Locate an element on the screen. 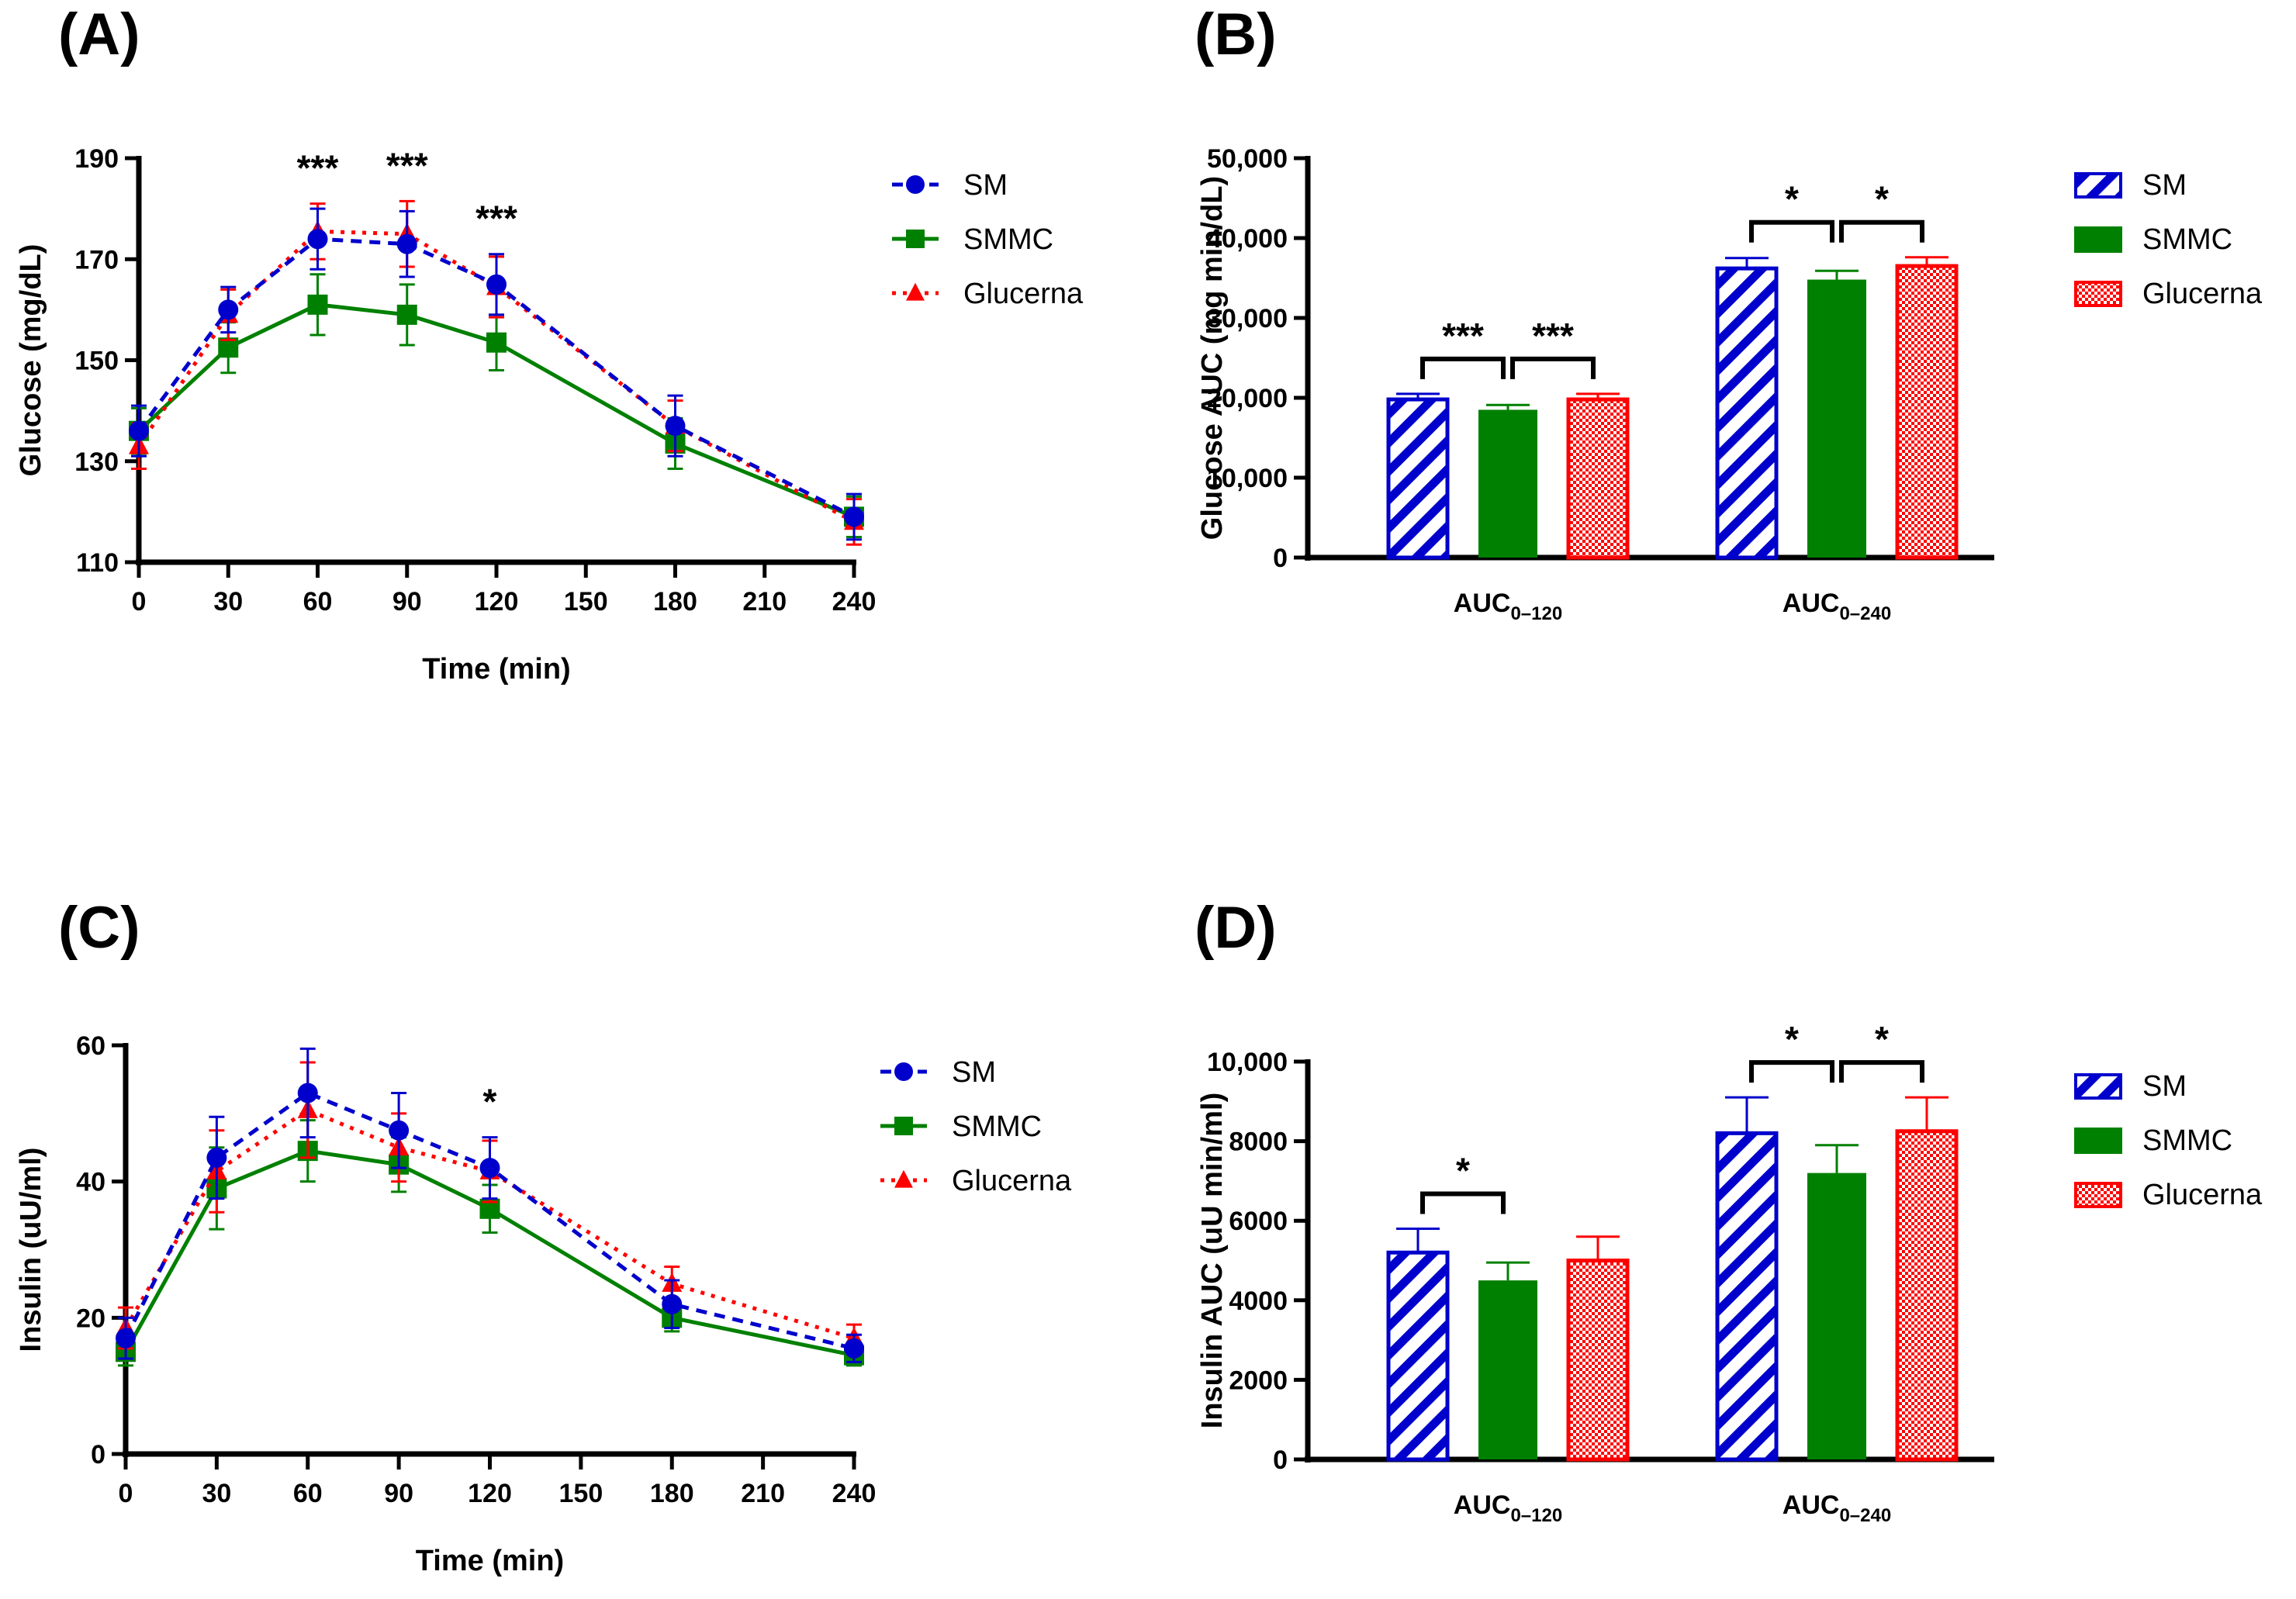  x-category-label: AUC0–120 is located at coordinates (1508, 1508).